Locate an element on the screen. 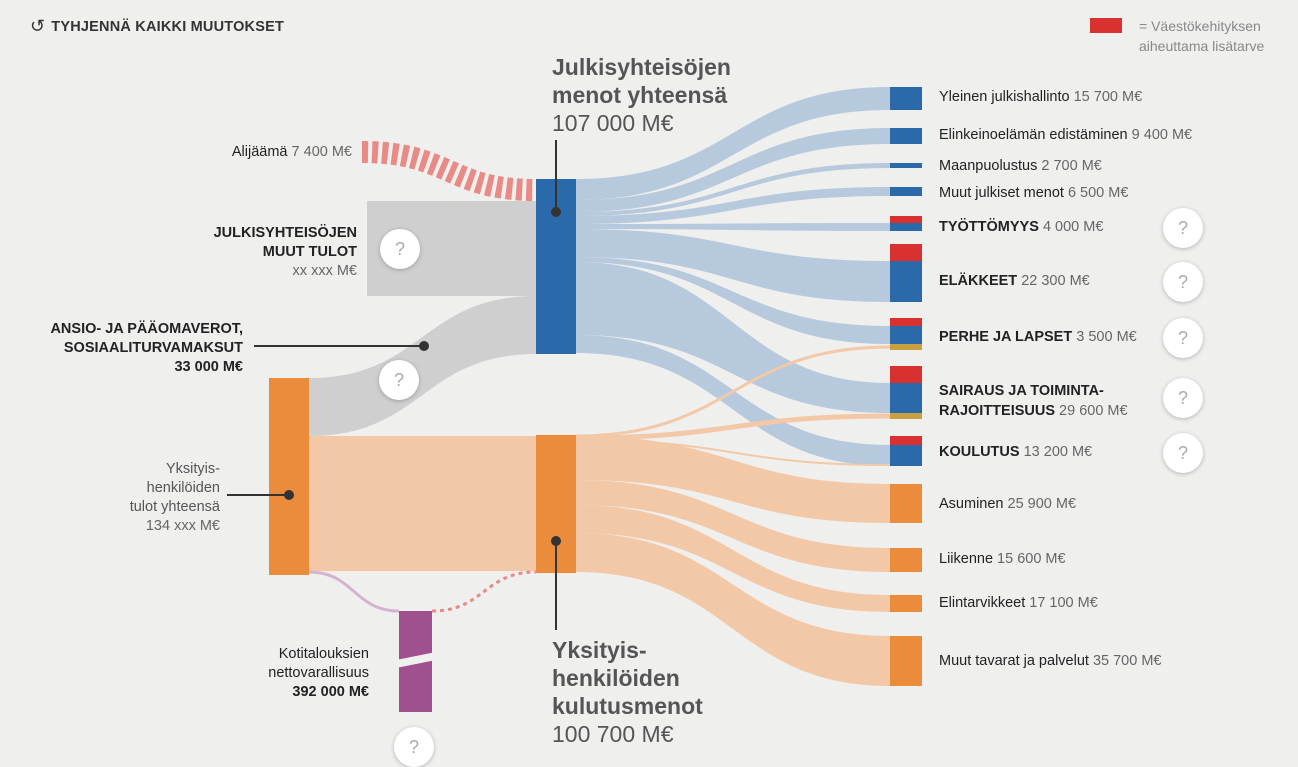 The image size is (1298, 767). public-item-name: TYÖTTÖMYYS is located at coordinates (989, 227).